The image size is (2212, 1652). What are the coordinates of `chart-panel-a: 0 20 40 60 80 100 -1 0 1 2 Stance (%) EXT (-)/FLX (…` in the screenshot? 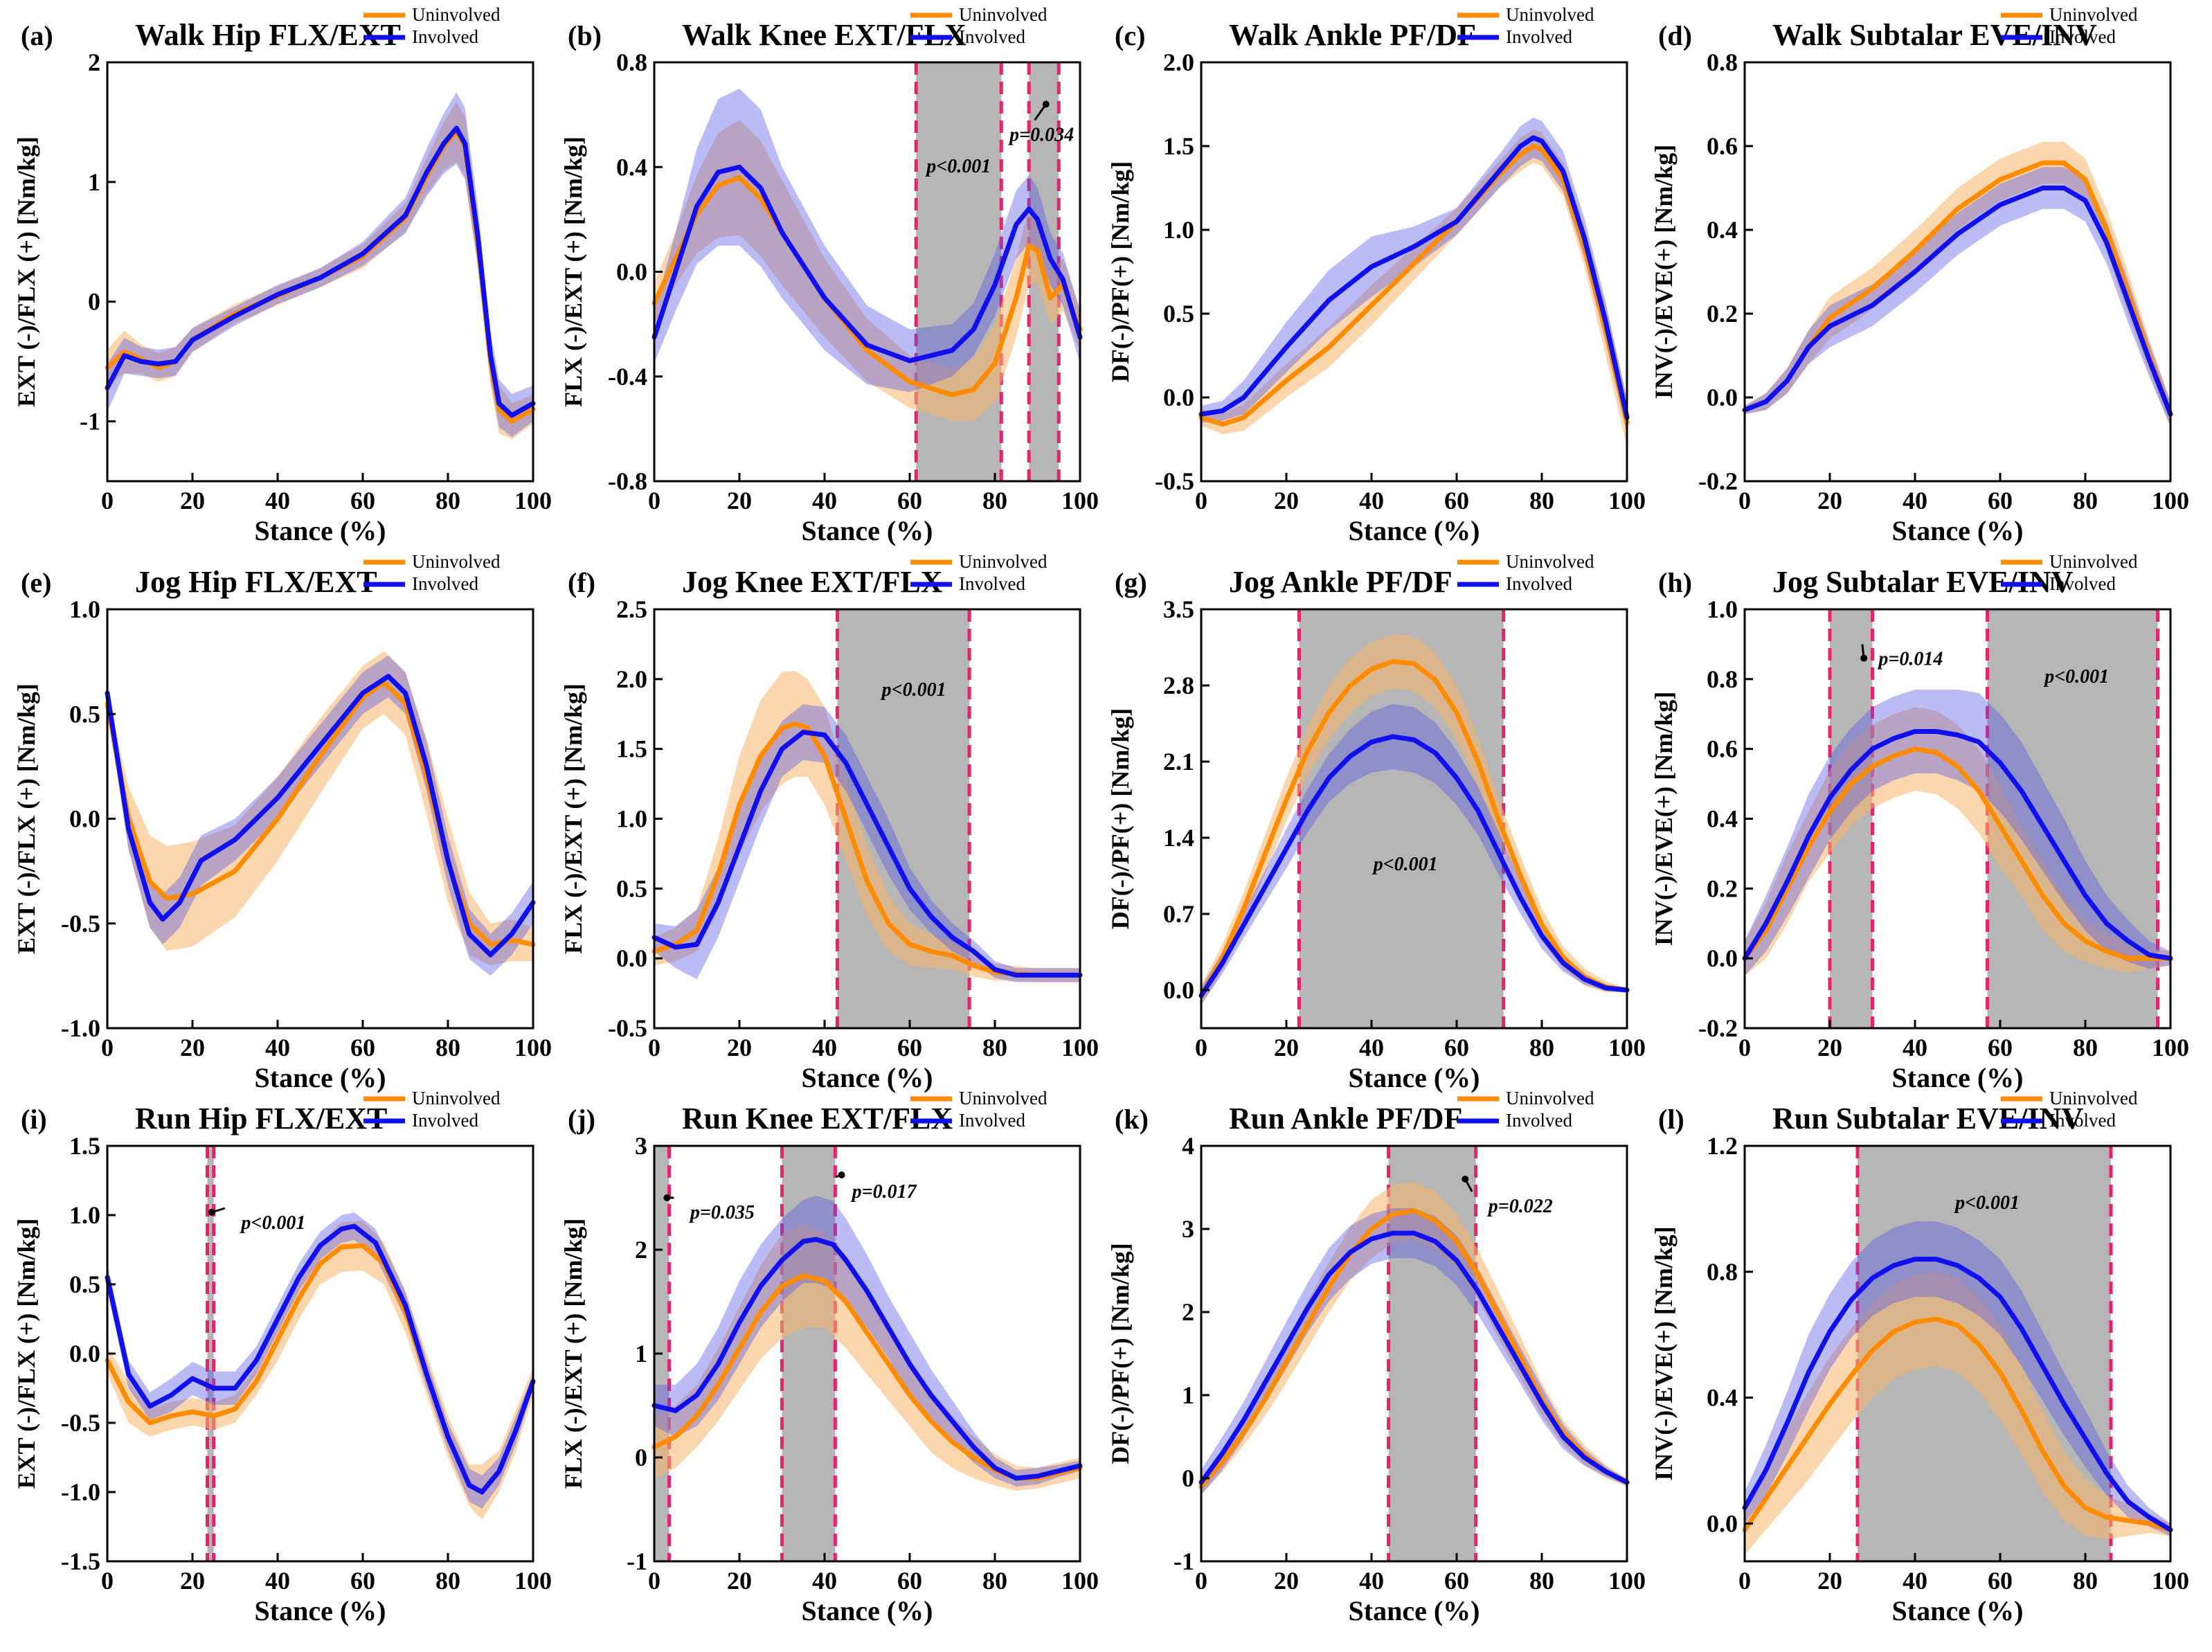 It's located at (282, 275).